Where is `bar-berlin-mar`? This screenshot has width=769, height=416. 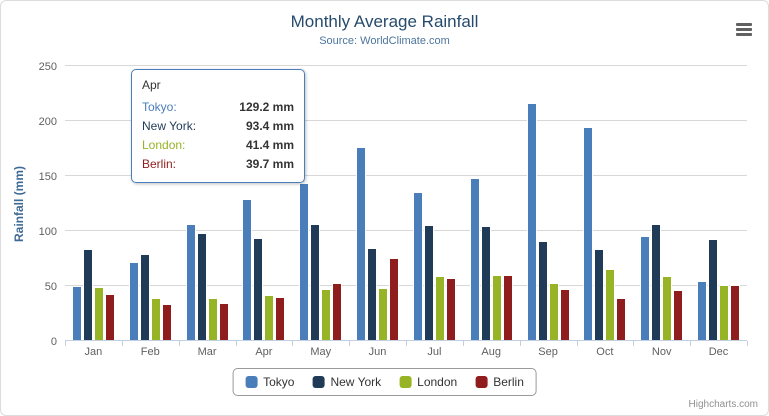 bar-berlin-mar is located at coordinates (223, 322).